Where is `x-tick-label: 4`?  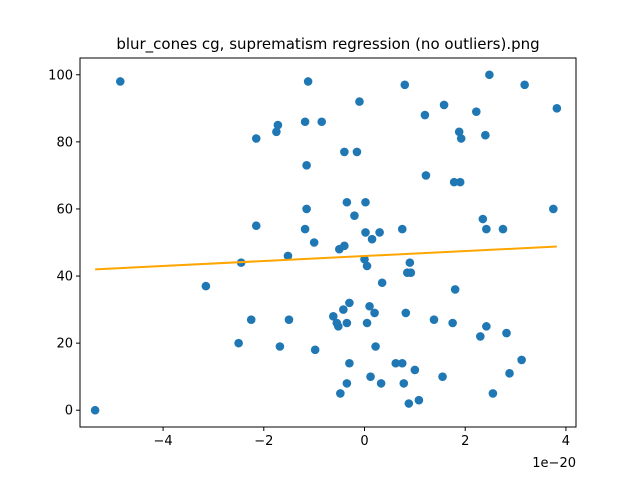 x-tick-label: 4 is located at coordinates (566, 441).